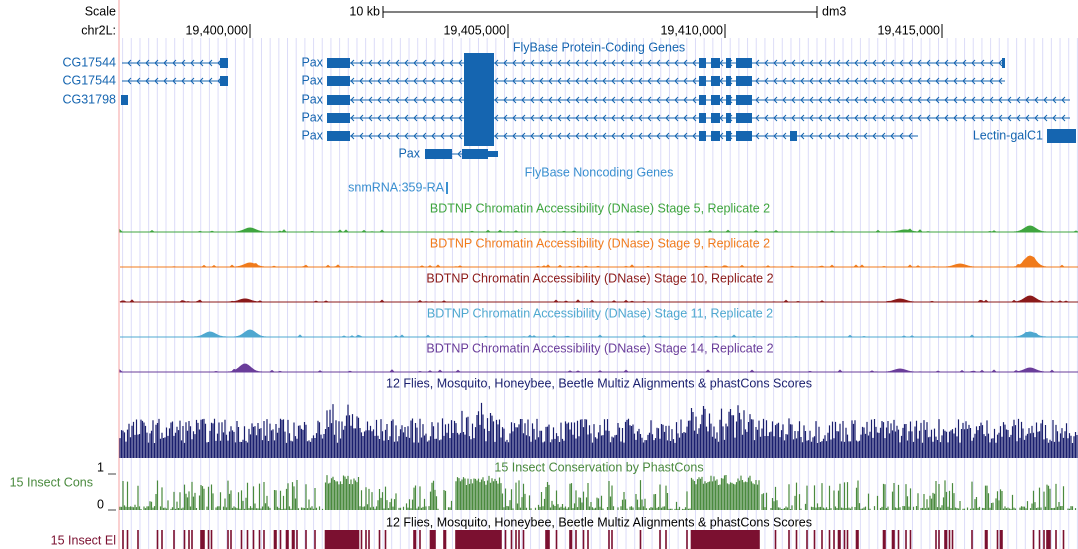 The width and height of the screenshot is (1078, 549). What do you see at coordinates (599, 172) in the screenshot?
I see `track-title: FlyBase Noncoding Genes` at bounding box center [599, 172].